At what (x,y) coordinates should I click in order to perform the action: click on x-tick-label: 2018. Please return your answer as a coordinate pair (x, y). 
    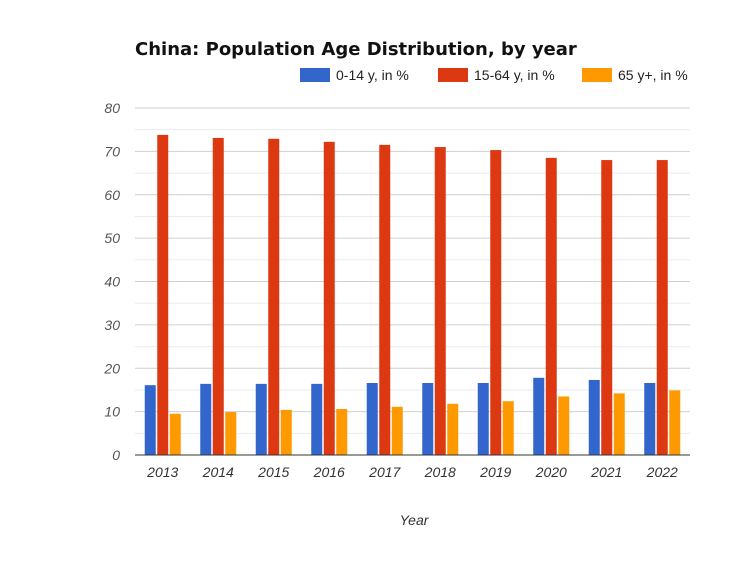
    Looking at the image, I should click on (440, 472).